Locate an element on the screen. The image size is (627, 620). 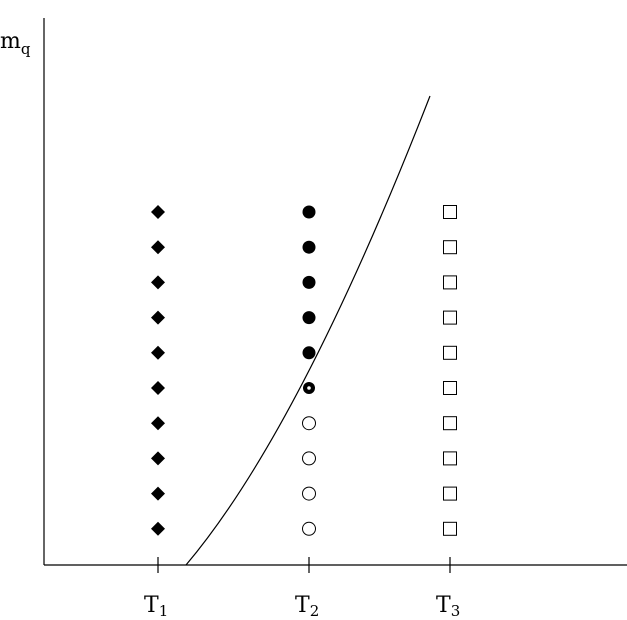
x-tick-label: T1 is located at coordinates (156, 606).